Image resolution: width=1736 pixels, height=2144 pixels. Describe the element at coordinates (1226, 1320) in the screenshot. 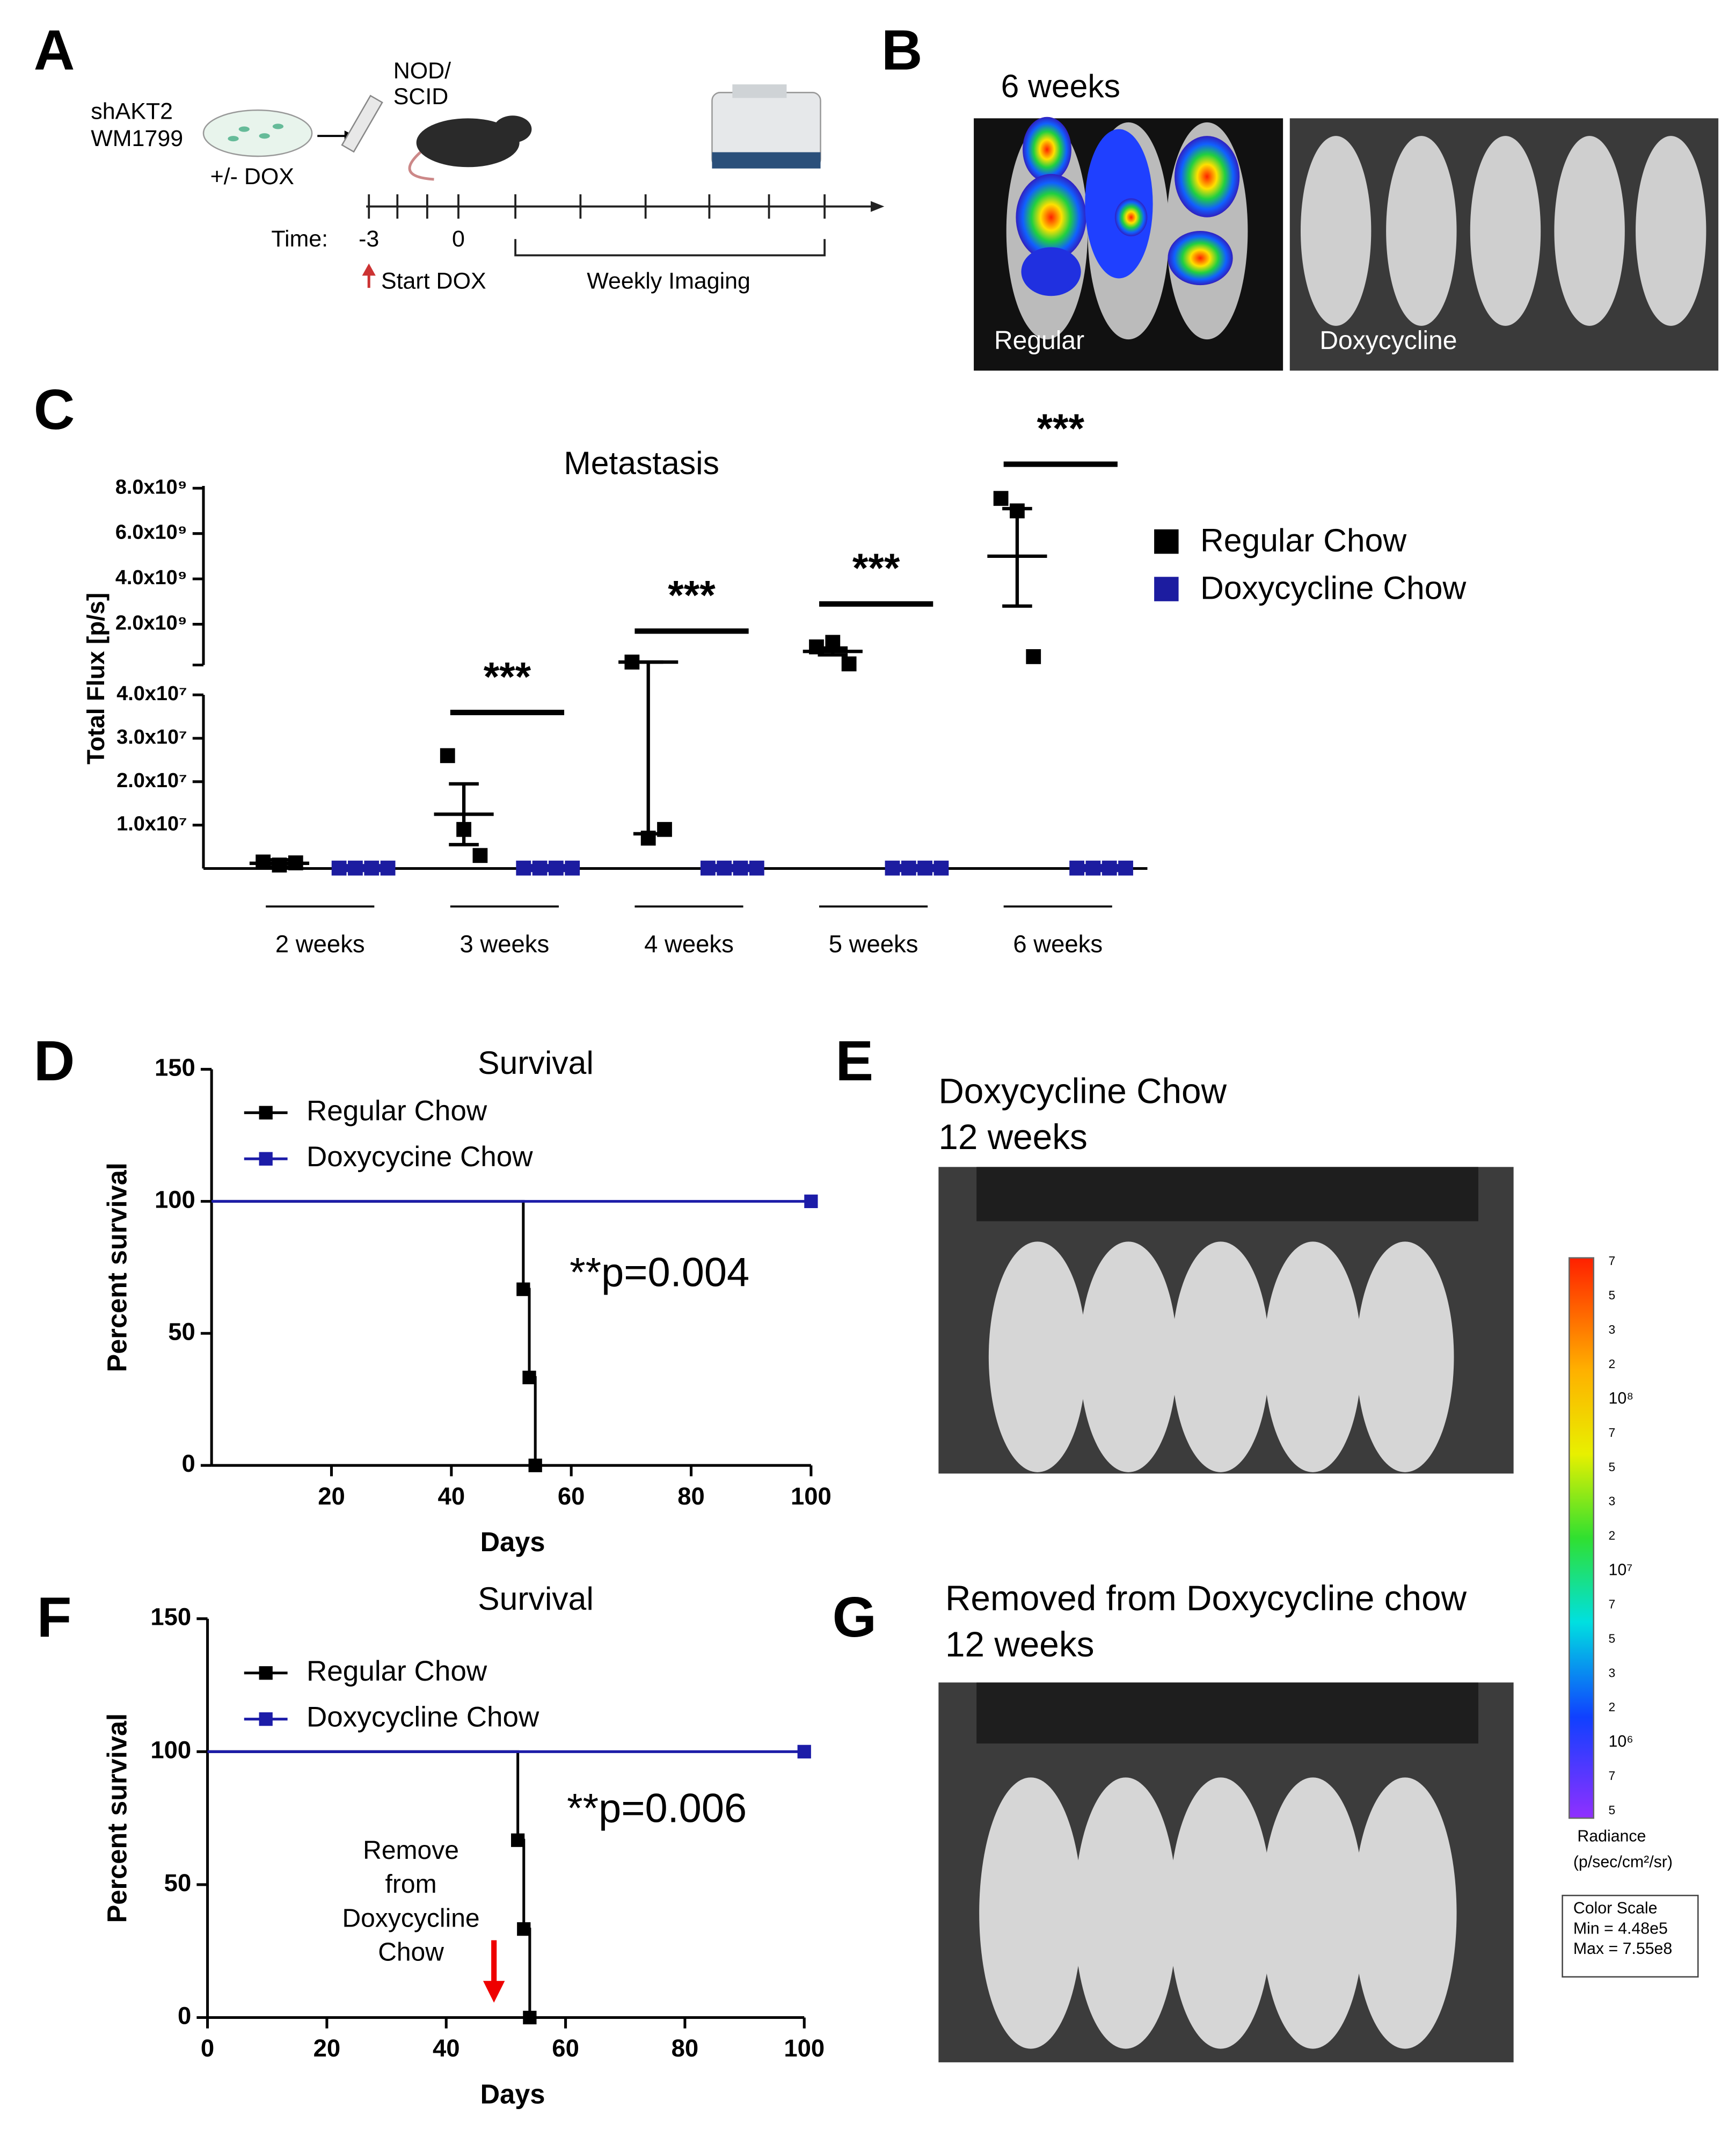

I see `panel-e-image` at that location.